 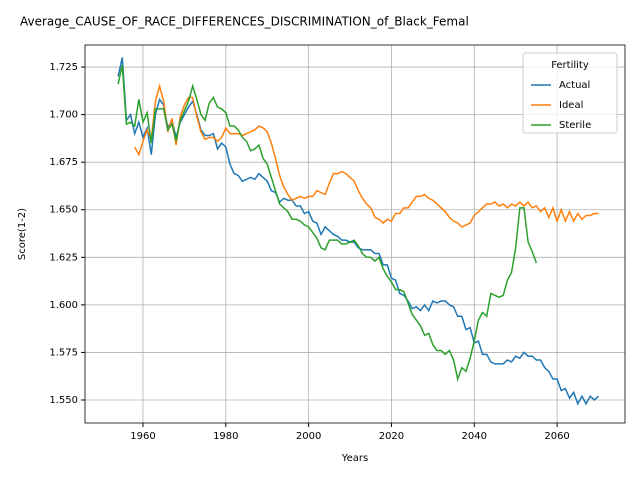 I want to click on legend-title: Fertility, so click(x=570, y=65).